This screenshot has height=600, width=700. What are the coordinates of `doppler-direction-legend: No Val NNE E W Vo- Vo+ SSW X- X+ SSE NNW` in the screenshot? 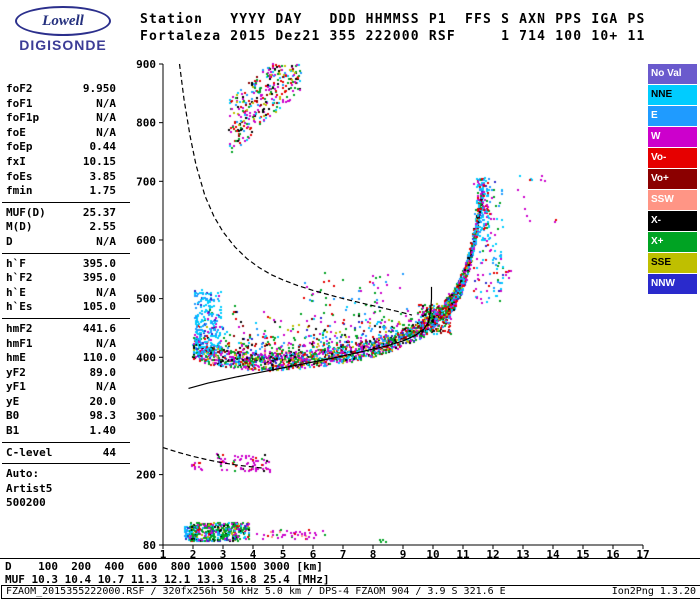 It's located at (672, 179).